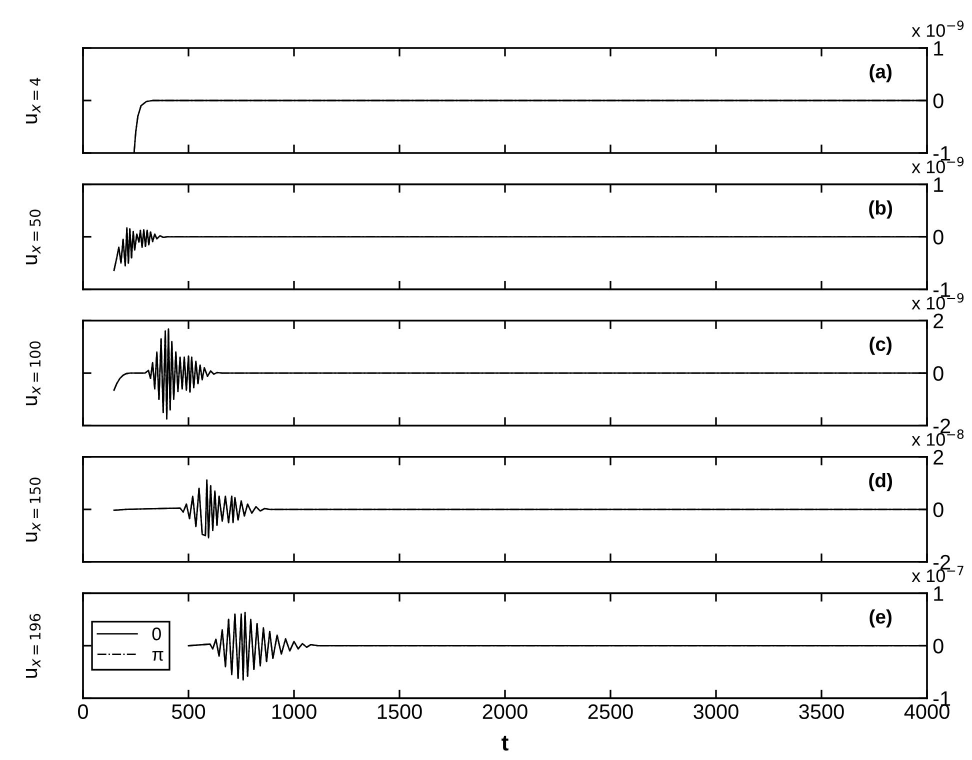 The width and height of the screenshot is (972, 760). What do you see at coordinates (33, 237) in the screenshot?
I see `y-axis-title: u$_{x=50}$` at bounding box center [33, 237].